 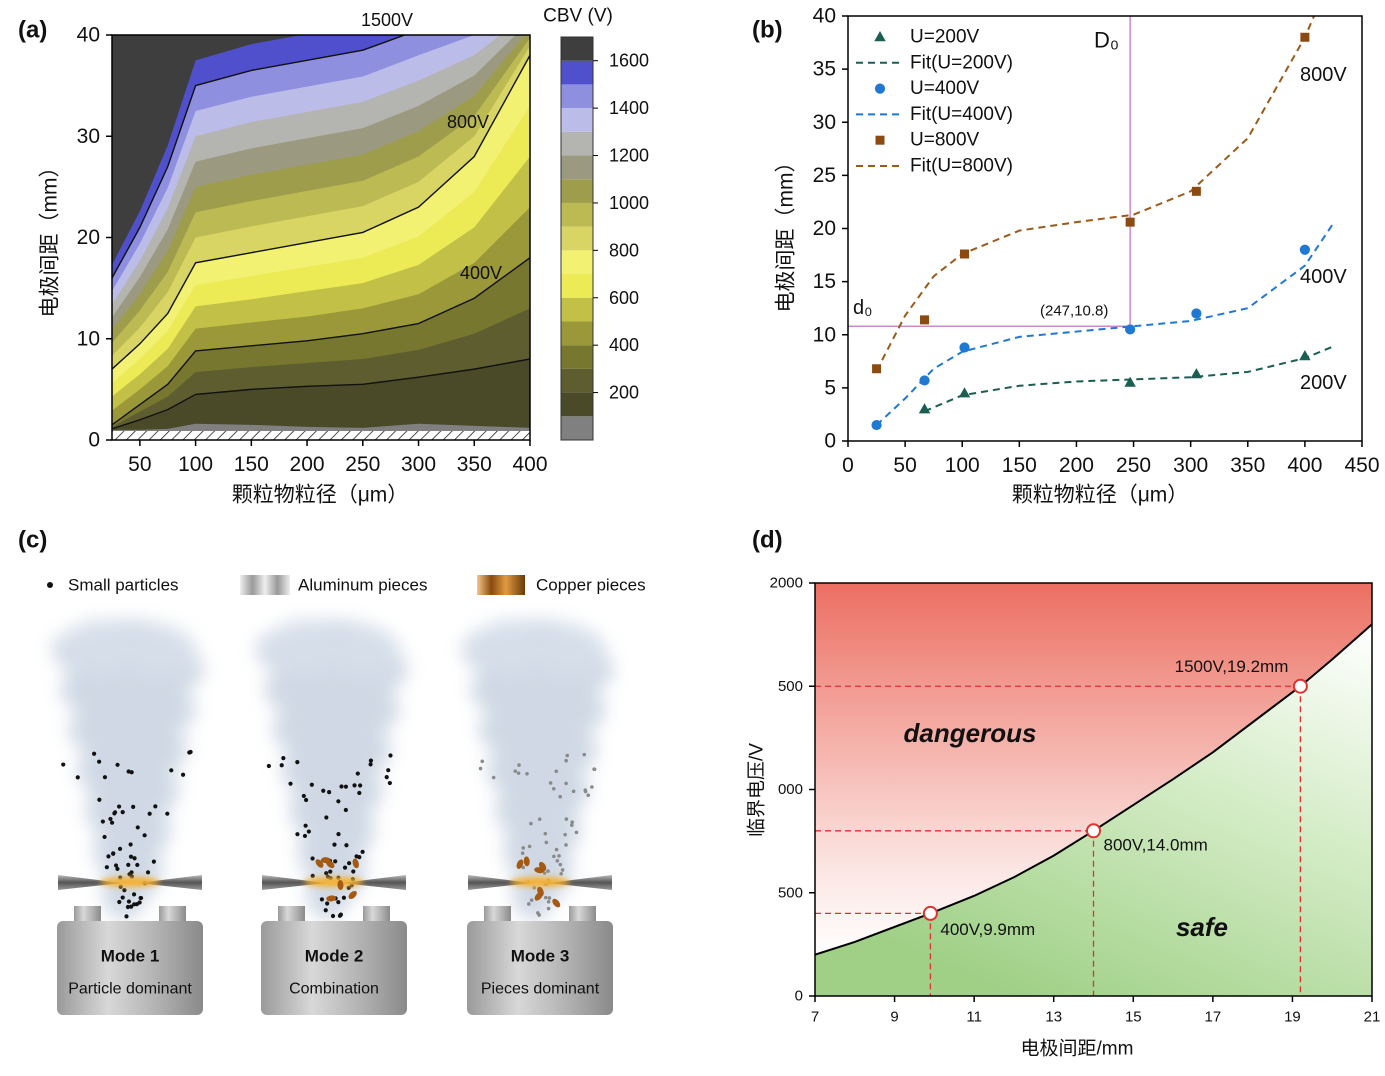 What do you see at coordinates (790, 686) in the screenshot?
I see `y-tick-label: 500` at bounding box center [790, 686].